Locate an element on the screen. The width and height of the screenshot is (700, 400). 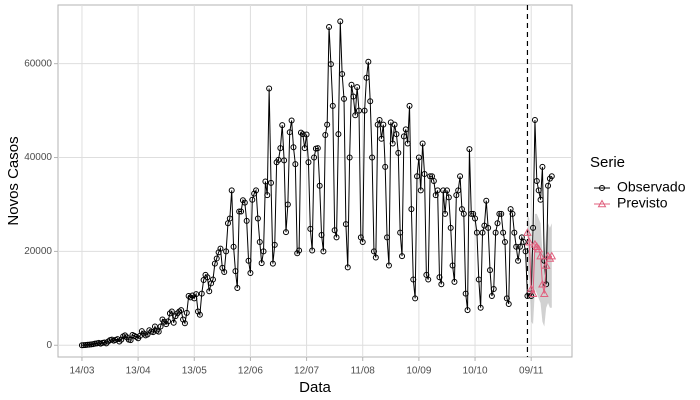
x-tick-label: 12/07 is located at coordinates (306, 371).